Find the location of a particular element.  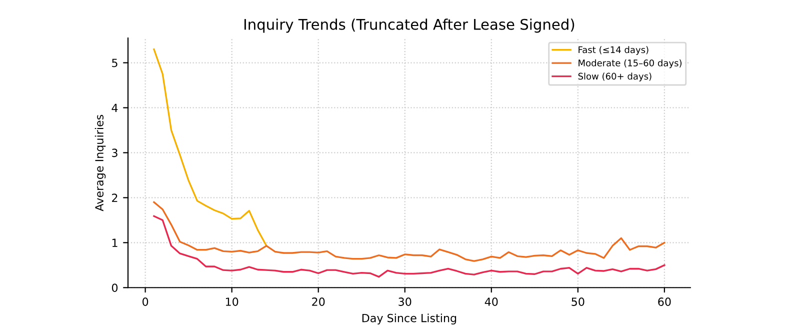

y-tick-label: 1 is located at coordinates (115, 242).